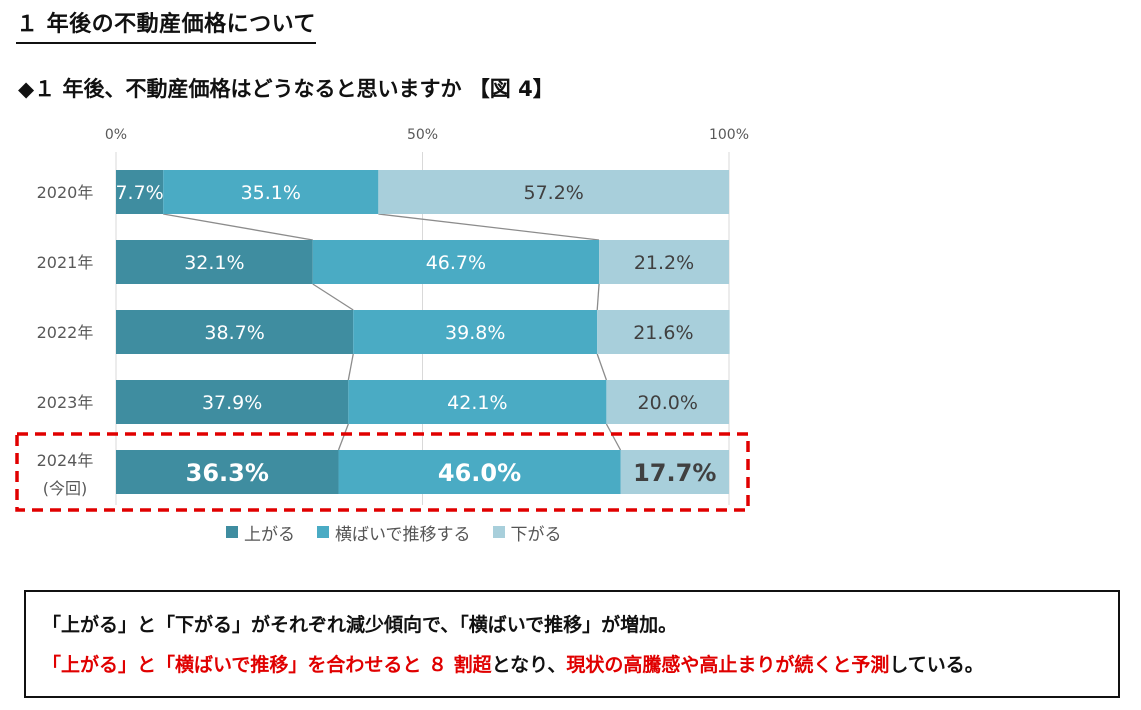  I want to click on question-heading: ◆１ 年後、不動産価格はどうなると思いますか 【図 4】, so click(286, 89).